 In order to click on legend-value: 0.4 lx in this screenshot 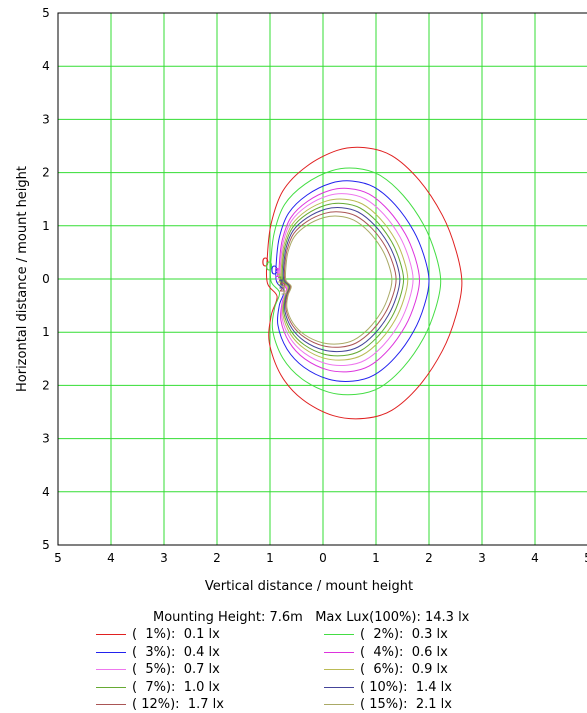, I will do `click(201, 652)`.